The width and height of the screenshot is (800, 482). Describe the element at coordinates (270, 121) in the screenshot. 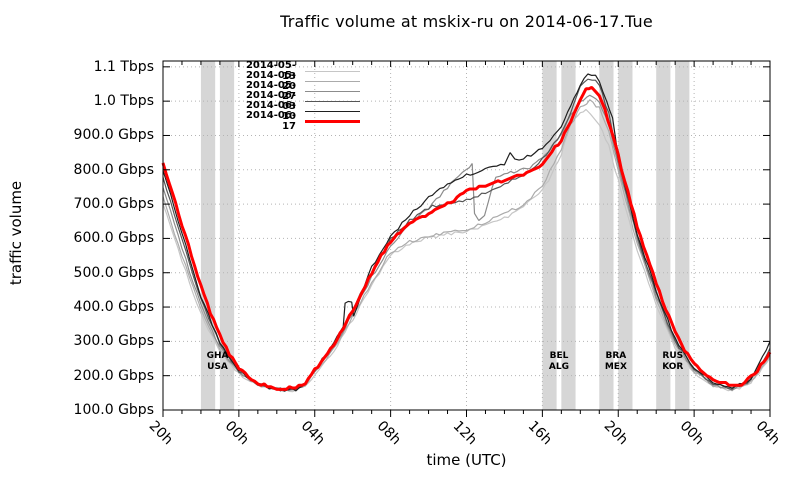

I see `legend-label: 2014-06-17` at that location.